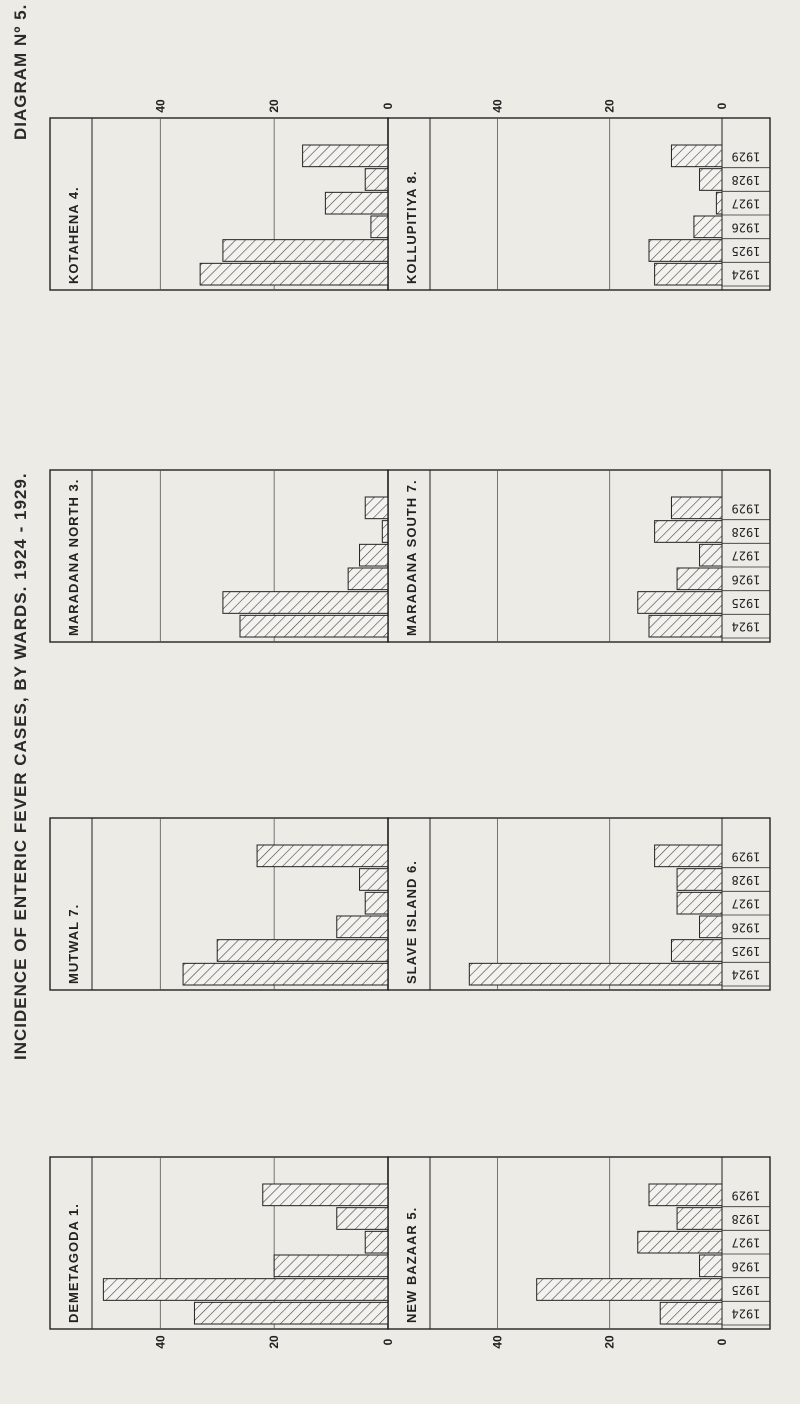 Image resolution: width=800 pixels, height=1404 pixels. Describe the element at coordinates (20, 72) in the screenshot. I see `diagram-number-label: DIAGRAM Nº 5.` at that location.